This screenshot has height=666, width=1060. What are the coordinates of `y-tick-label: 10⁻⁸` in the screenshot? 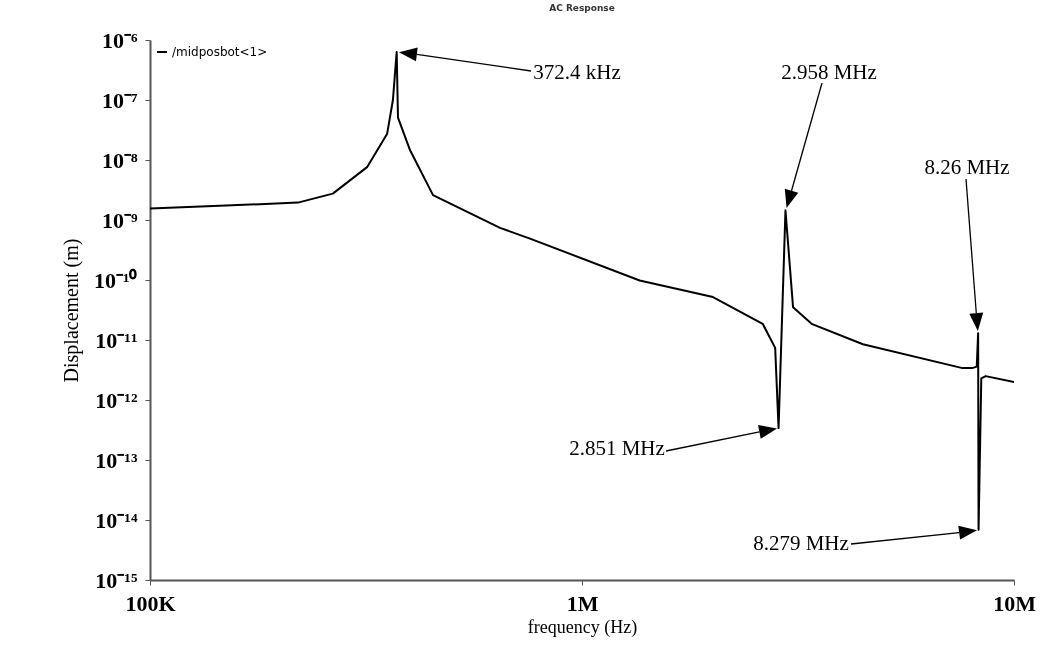 It's located at (119, 160).